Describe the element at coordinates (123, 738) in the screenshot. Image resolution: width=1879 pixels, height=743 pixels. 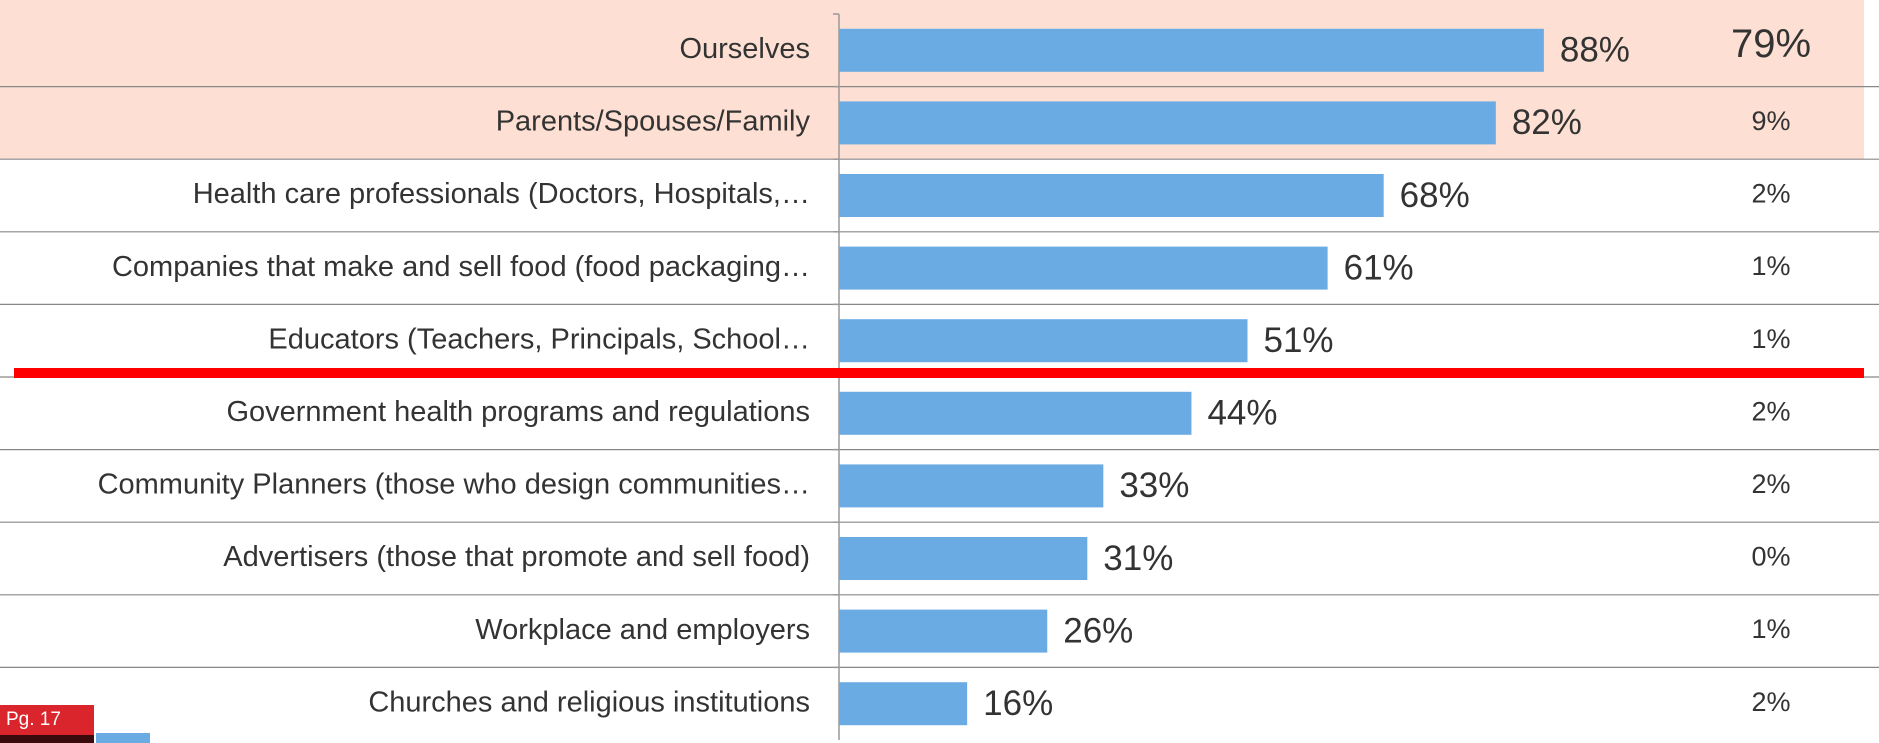
I see `badge-accent` at that location.